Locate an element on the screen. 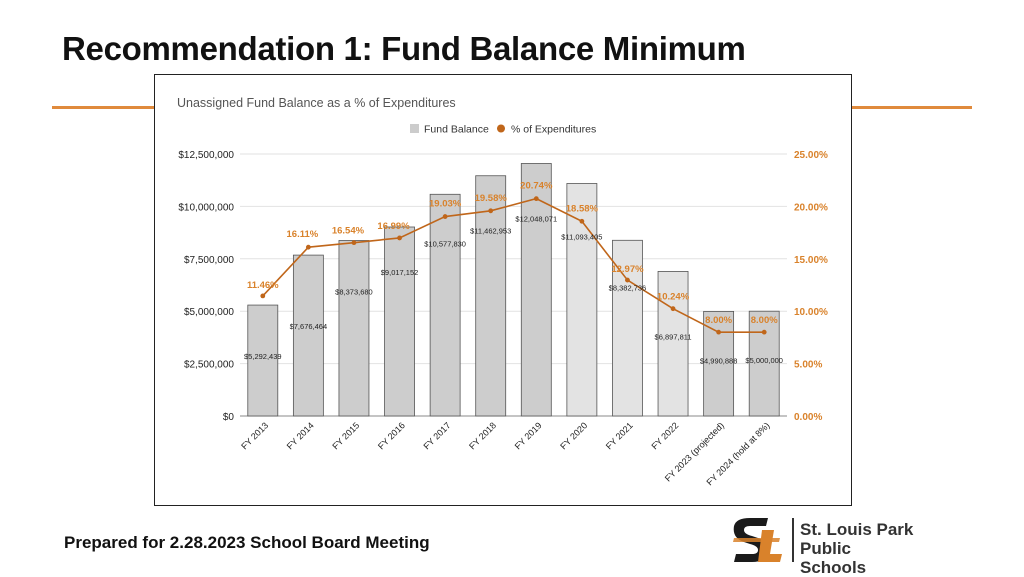 This screenshot has width=1024, height=577. y-right-tick-label: 0.00% is located at coordinates (808, 417).